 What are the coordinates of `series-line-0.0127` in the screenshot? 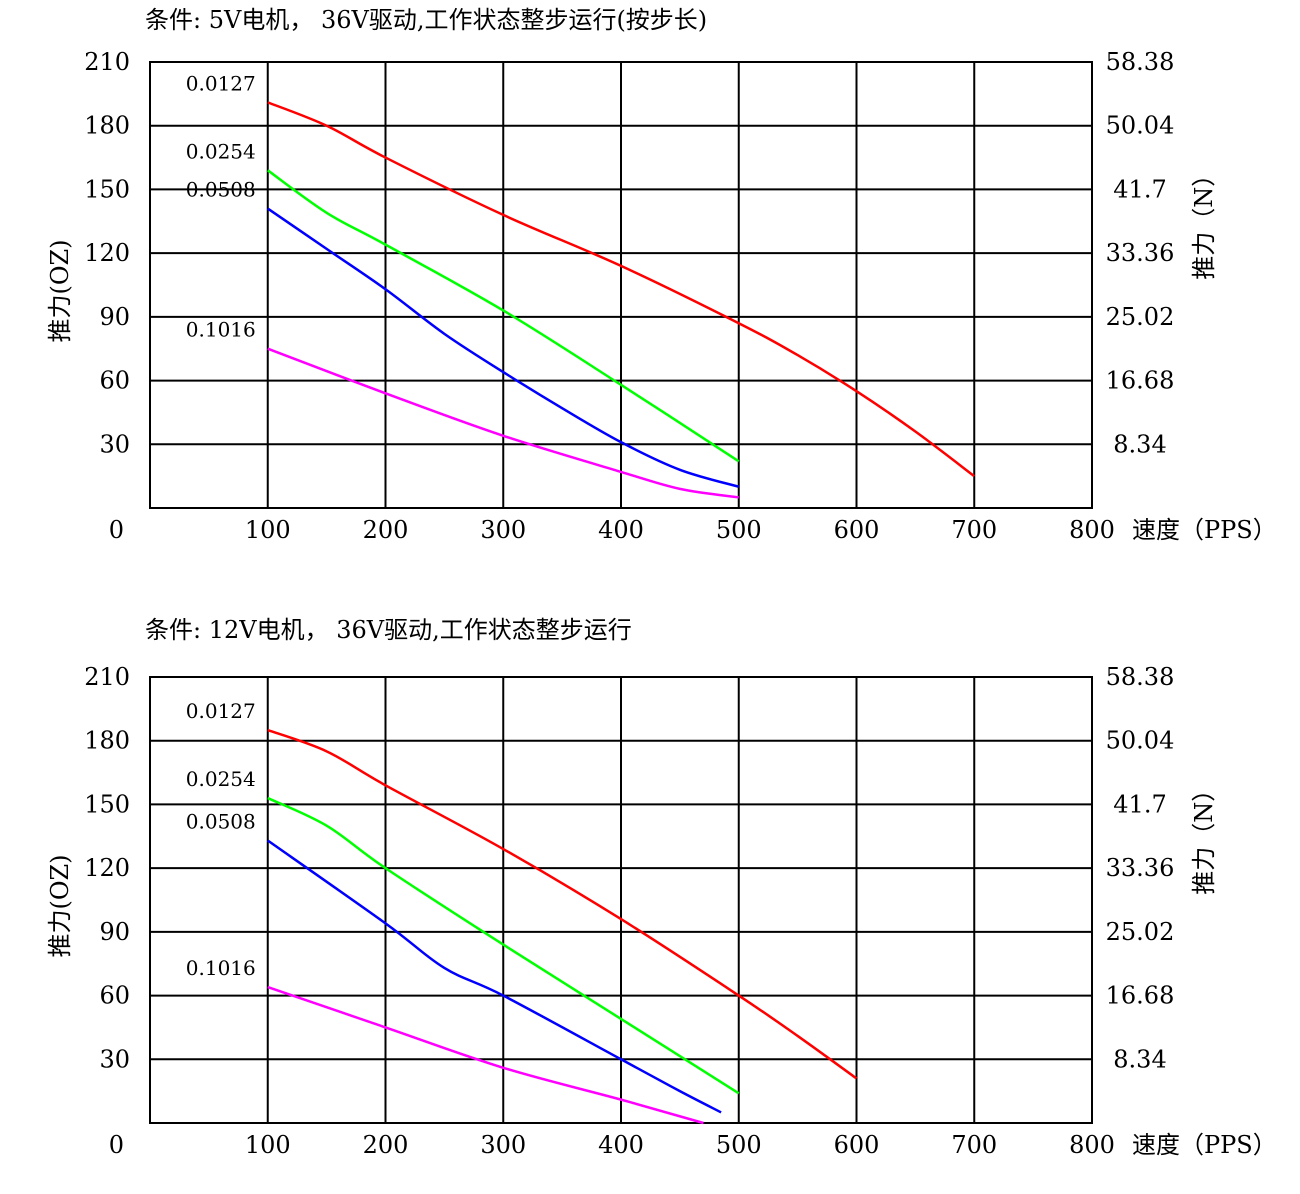 It's located at (562, 904).